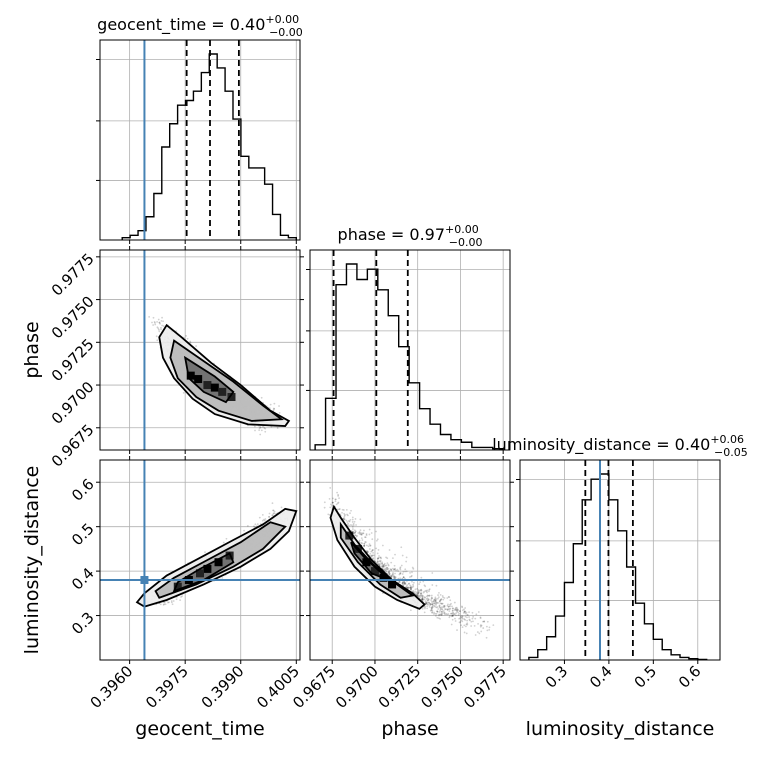 Image resolution: width=760 pixels, height=760 pixels. What do you see at coordinates (83, 535) in the screenshot?
I see `y-tick-label-luminosity_distance: 0.5` at bounding box center [83, 535].